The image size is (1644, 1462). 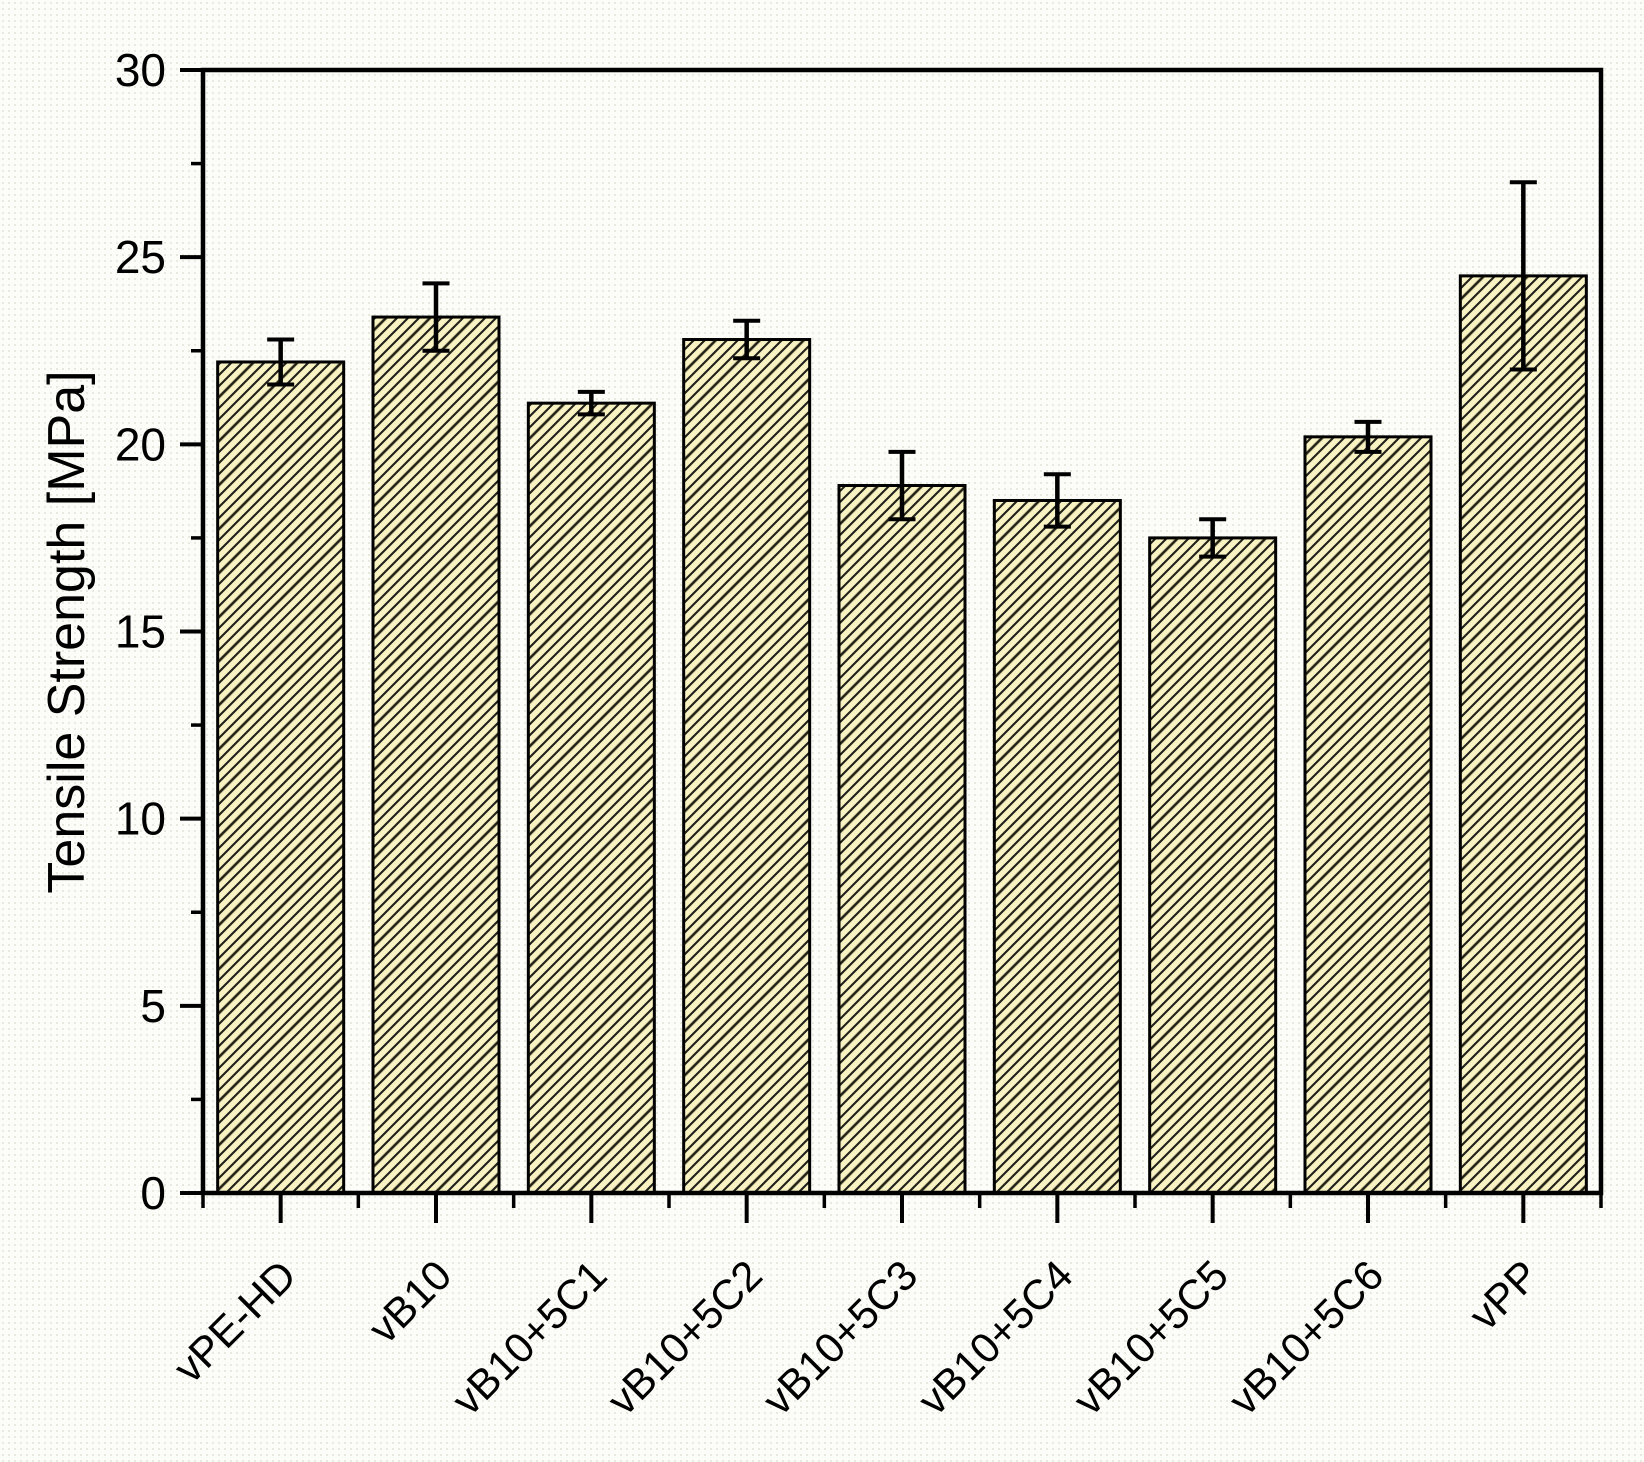 I want to click on y-tick-label-0: 0, so click(x=153, y=1193).